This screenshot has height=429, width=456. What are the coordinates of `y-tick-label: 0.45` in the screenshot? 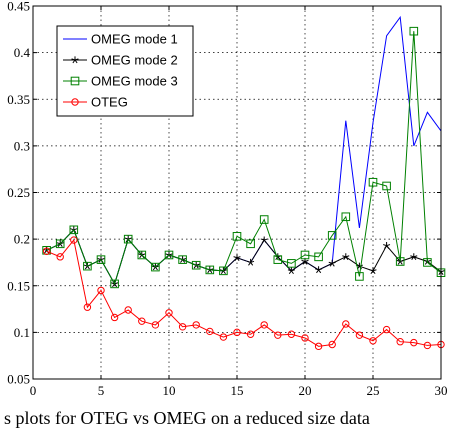 It's located at (18, 7).